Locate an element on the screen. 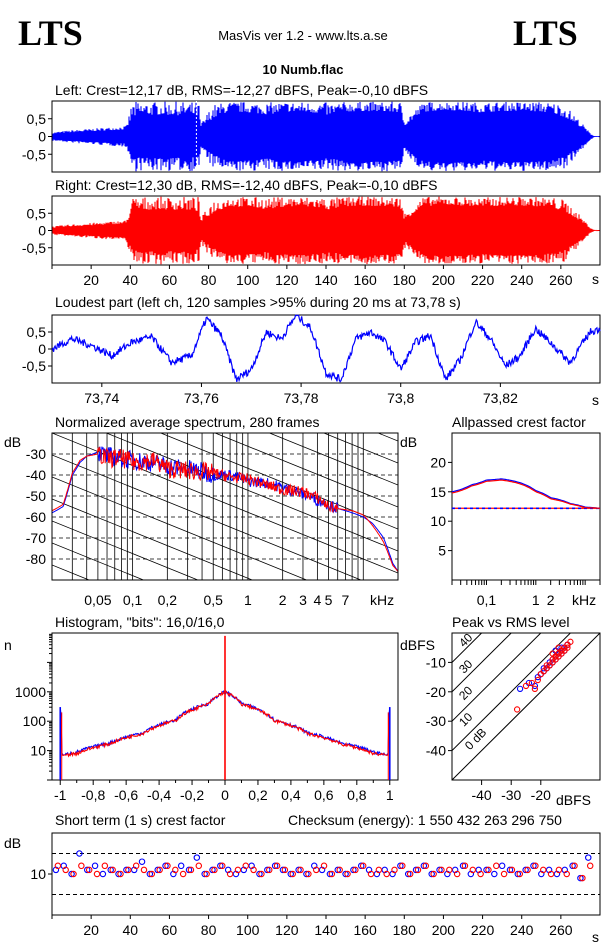 The width and height of the screenshot is (606, 946). short-term-xtick: 240 is located at coordinates (522, 930).